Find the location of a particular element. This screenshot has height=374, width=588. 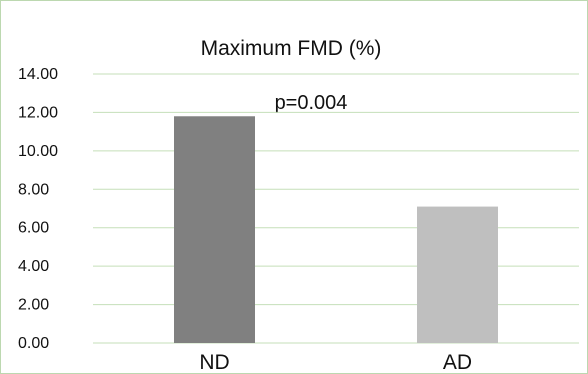

chart-title: Maximum FMD (%) is located at coordinates (291, 48).